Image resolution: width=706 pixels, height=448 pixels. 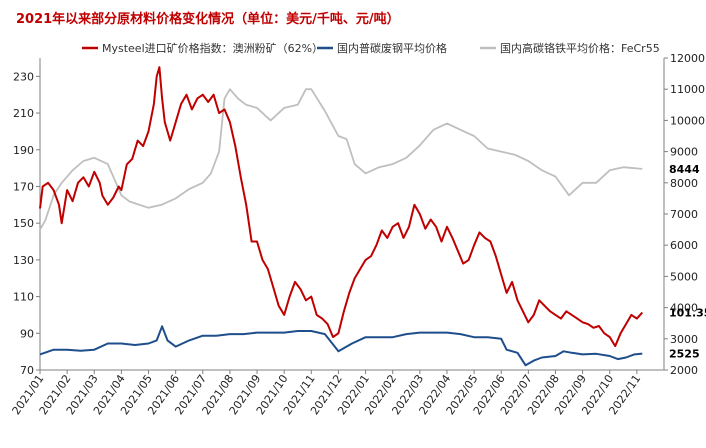 I want to click on right-tick-label: 2000, so click(x=684, y=370).